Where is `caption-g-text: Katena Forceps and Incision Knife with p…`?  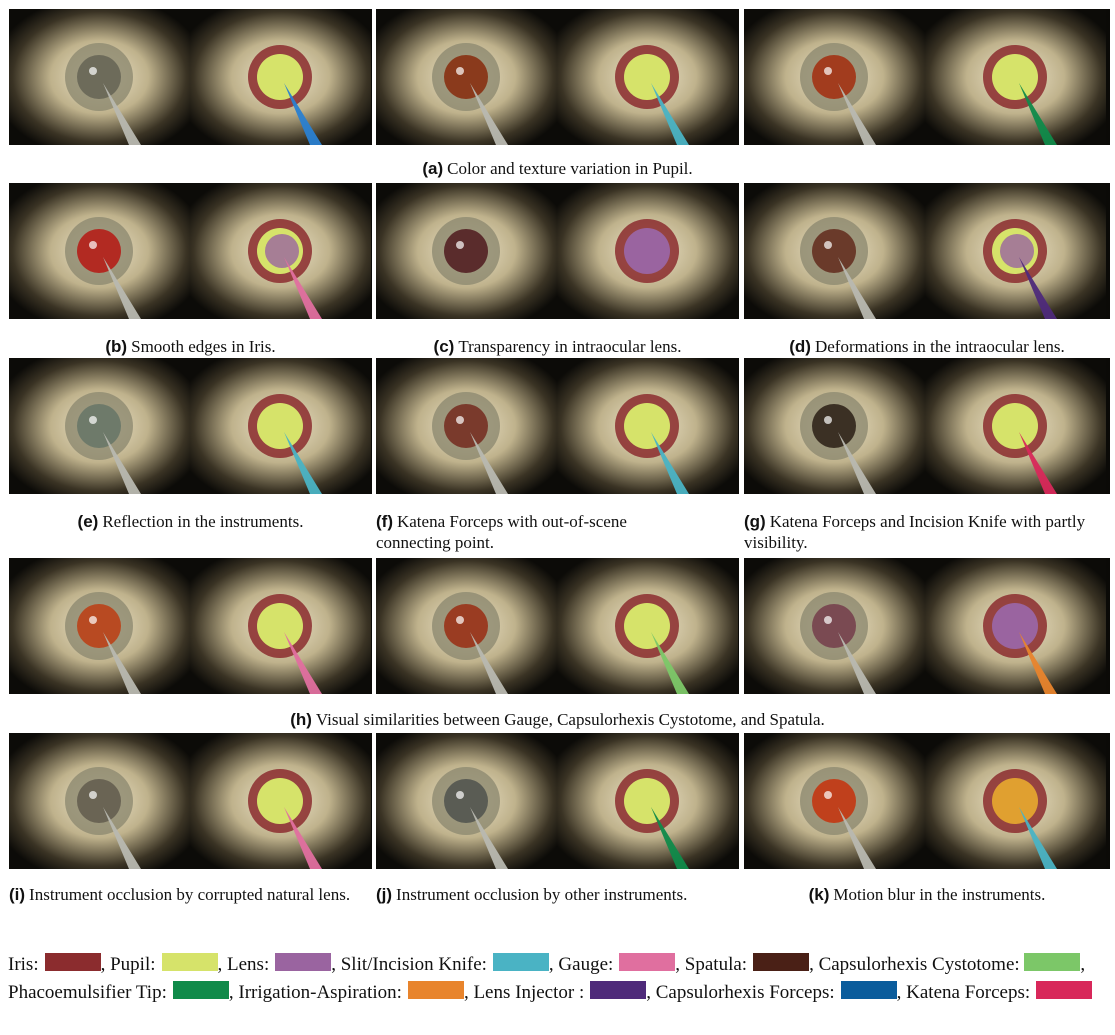
caption-g-text: Katena Forceps and Incision Knife with p… is located at coordinates (915, 532).